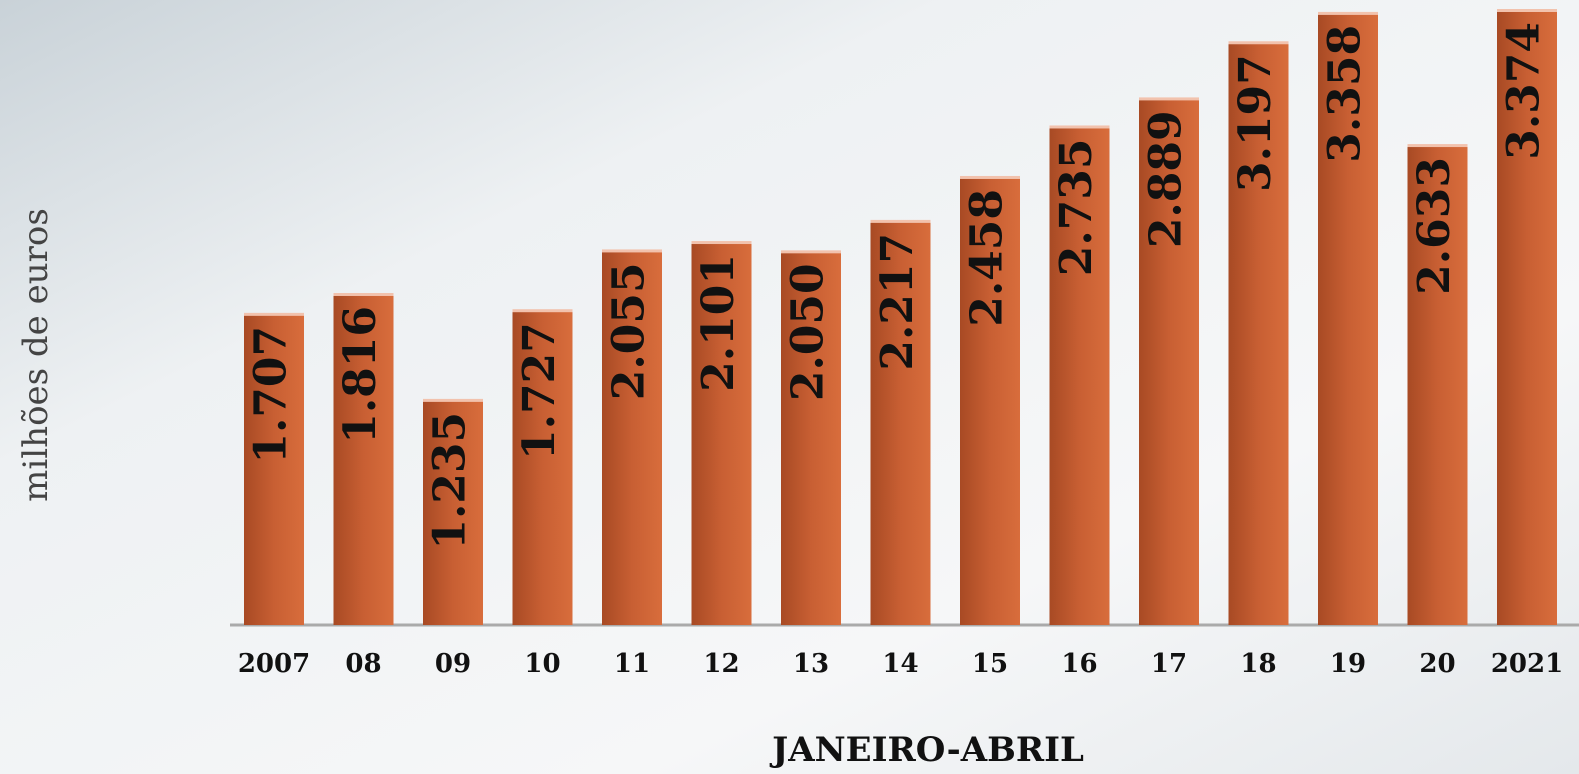 This screenshot has height=774, width=1579. What do you see at coordinates (271, 395) in the screenshot?
I see `value-label: 1.707` at bounding box center [271, 395].